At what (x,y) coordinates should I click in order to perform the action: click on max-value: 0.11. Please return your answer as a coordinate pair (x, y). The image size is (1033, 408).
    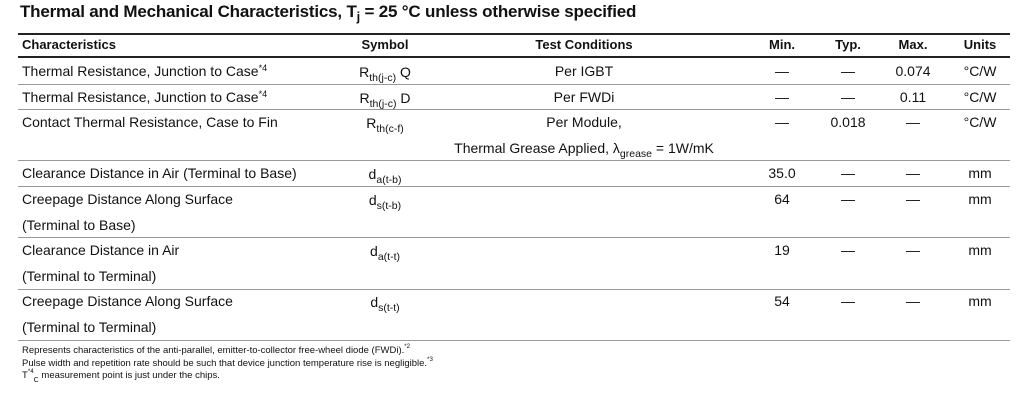
    Looking at the image, I should click on (913, 97).